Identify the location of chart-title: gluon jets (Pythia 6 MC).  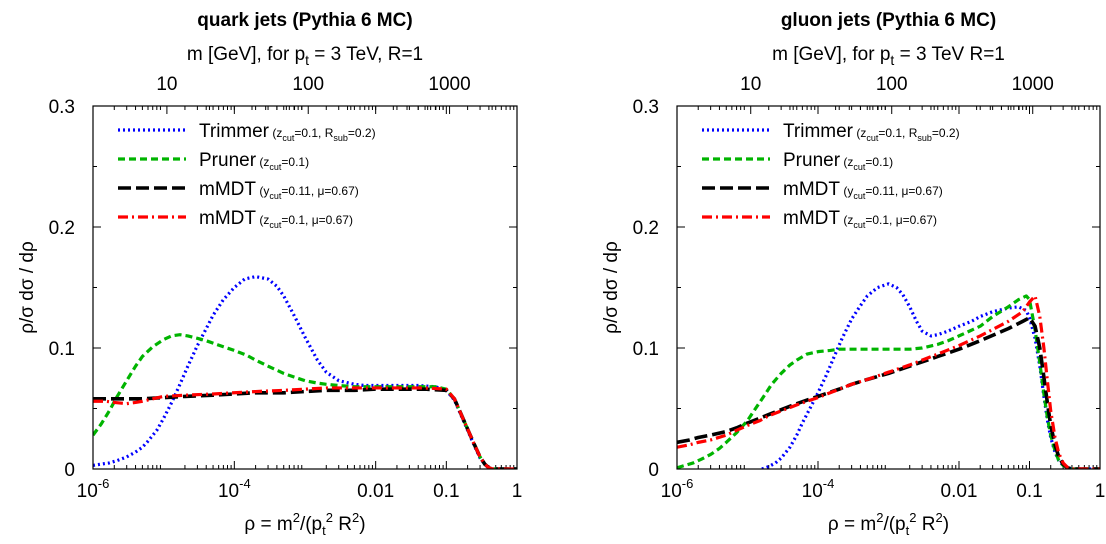
(888, 20).